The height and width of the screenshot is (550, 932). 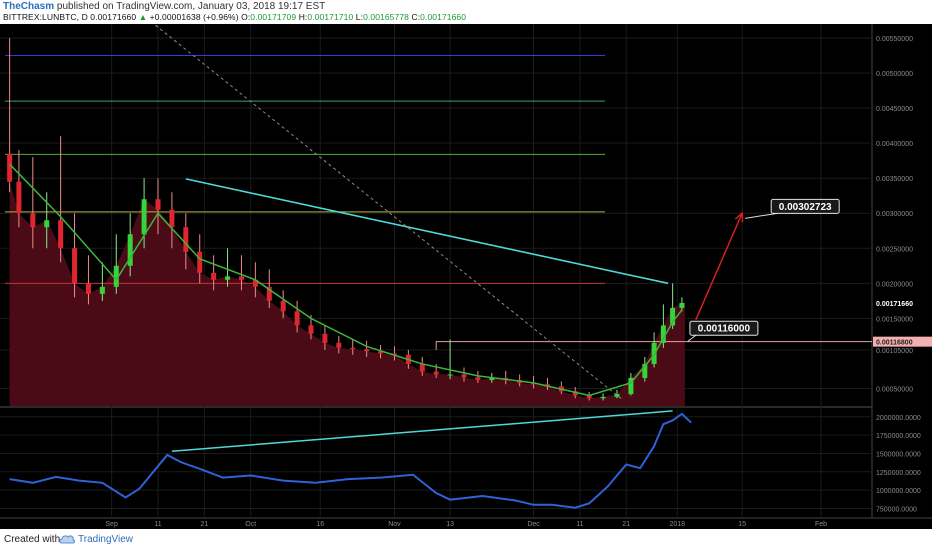 I want to click on tradingview-brand: TradingView, so click(x=106, y=539).